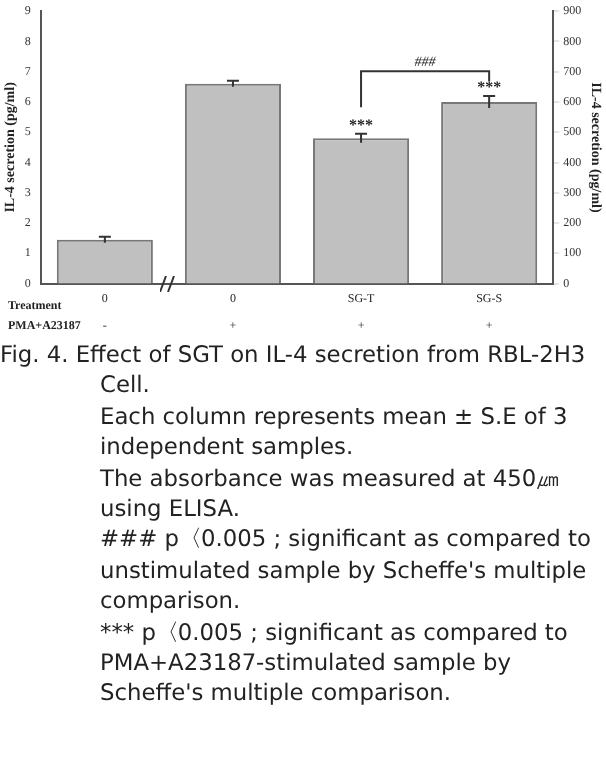 This screenshot has width=606, height=772. What do you see at coordinates (334, 432) in the screenshot?
I see `text: Each column represents mean ± S.E of 3 independent samples.` at bounding box center [334, 432].